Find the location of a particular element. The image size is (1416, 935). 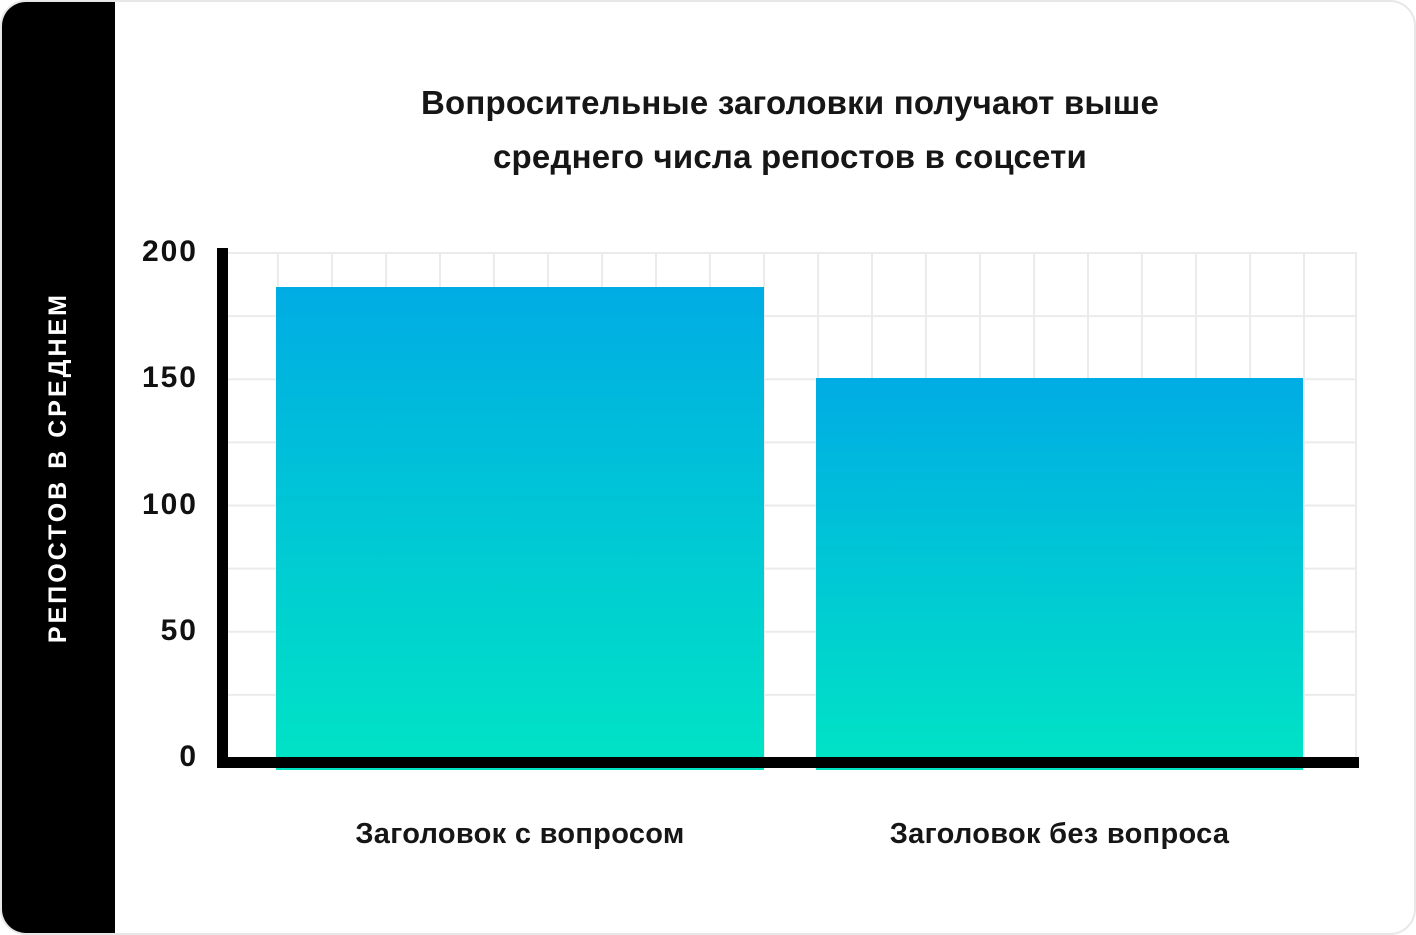

y-axis-band: РЕПОСТОВ В СРЕДНЕМ is located at coordinates (58, 467).